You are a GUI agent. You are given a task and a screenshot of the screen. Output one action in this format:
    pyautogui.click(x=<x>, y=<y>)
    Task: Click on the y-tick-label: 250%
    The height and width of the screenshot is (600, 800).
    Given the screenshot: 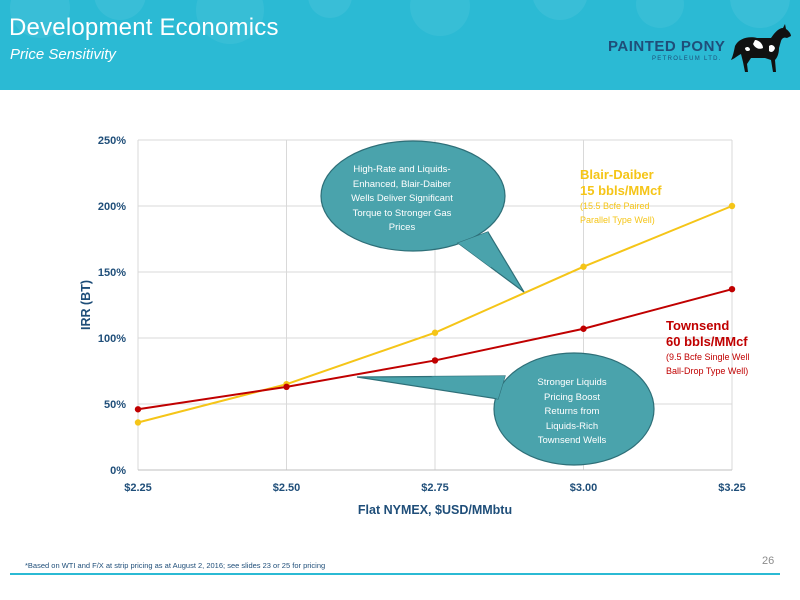 What is the action you would take?
    pyautogui.click(x=112, y=141)
    